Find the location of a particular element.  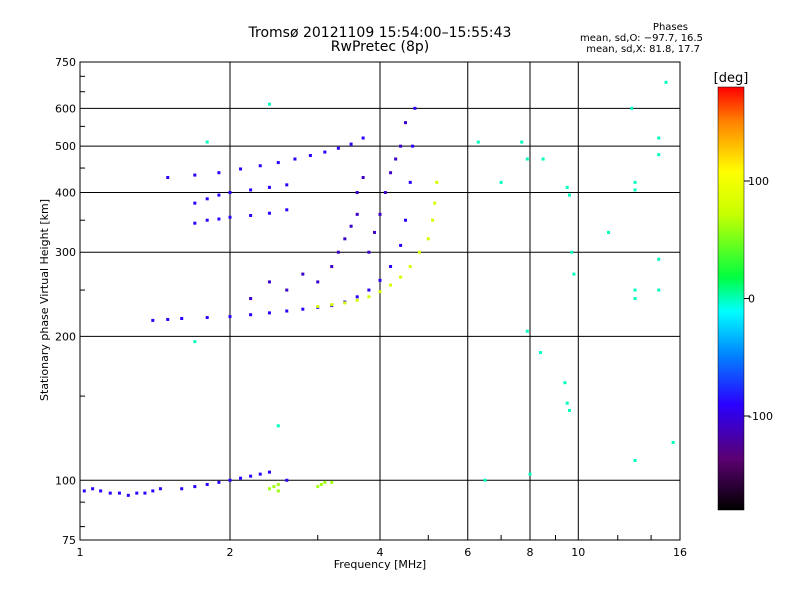

x-tick-label: 8 is located at coordinates (530, 552).